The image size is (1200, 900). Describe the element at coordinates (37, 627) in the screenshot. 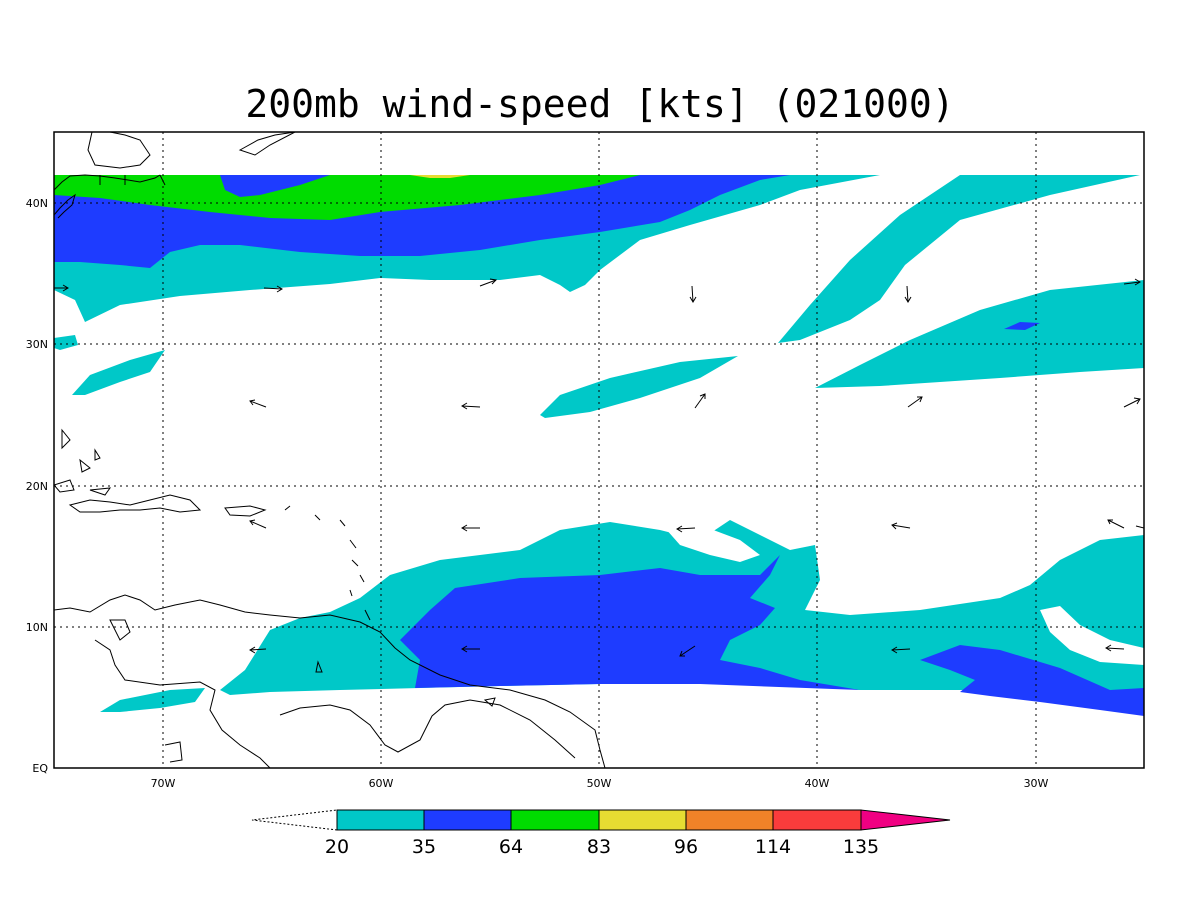

I see `lat-label: 10N` at that location.